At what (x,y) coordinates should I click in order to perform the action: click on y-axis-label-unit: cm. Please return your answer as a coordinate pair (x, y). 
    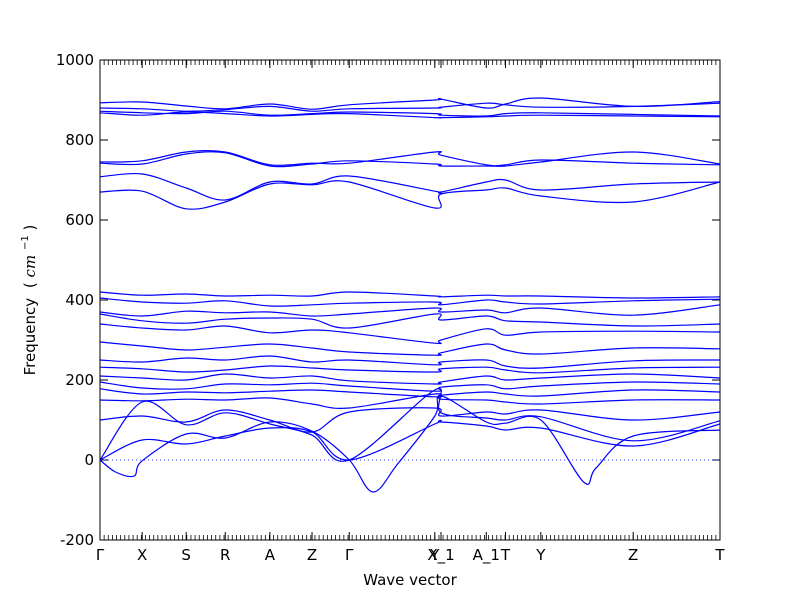
    Looking at the image, I should click on (30, 266).